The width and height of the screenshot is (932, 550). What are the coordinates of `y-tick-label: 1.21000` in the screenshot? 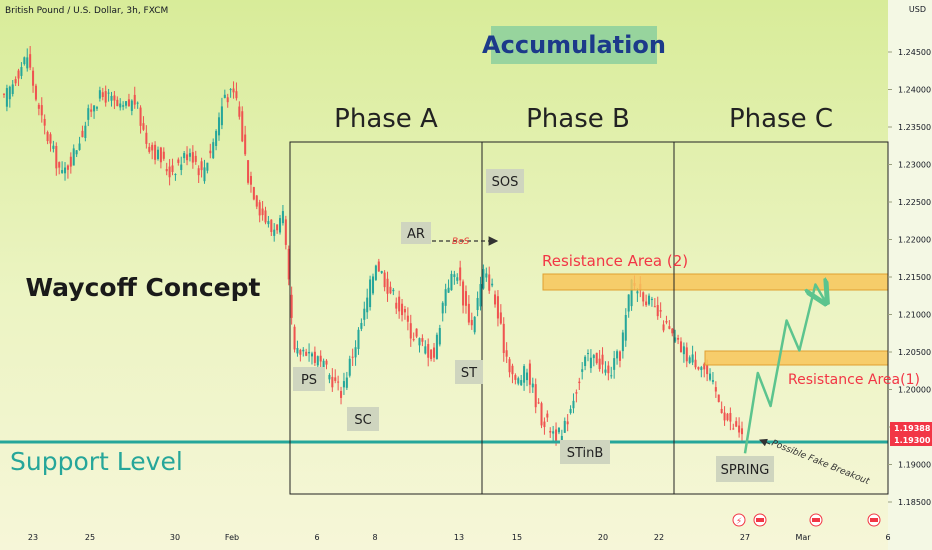 It's located at (914, 315).